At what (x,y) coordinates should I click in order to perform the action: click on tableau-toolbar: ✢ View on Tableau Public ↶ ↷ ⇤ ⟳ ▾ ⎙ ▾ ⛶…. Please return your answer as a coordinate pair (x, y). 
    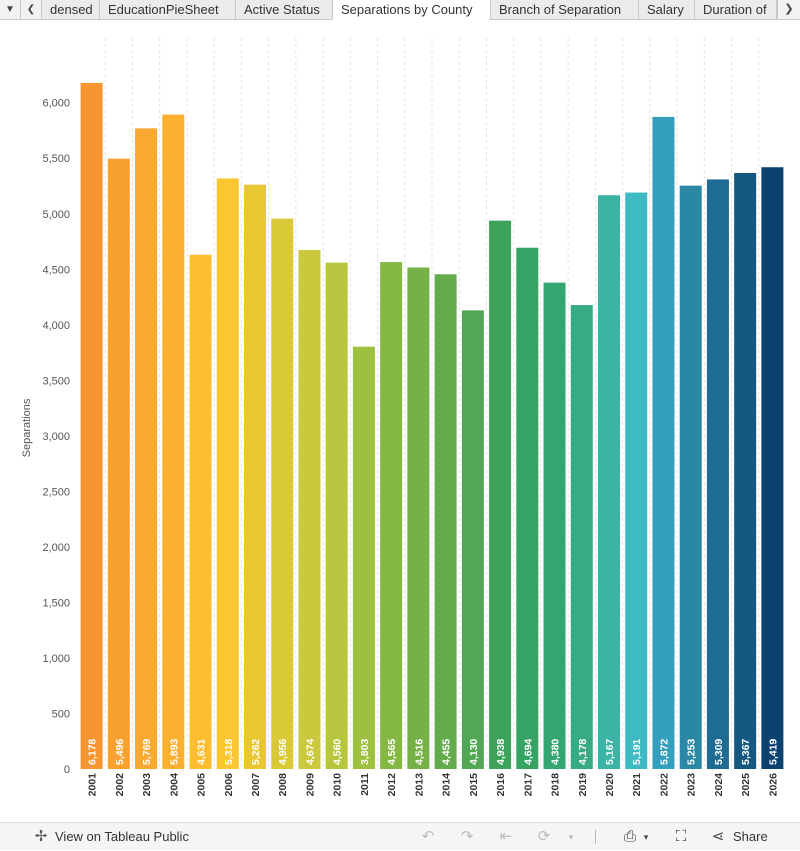
    Looking at the image, I should click on (400, 836).